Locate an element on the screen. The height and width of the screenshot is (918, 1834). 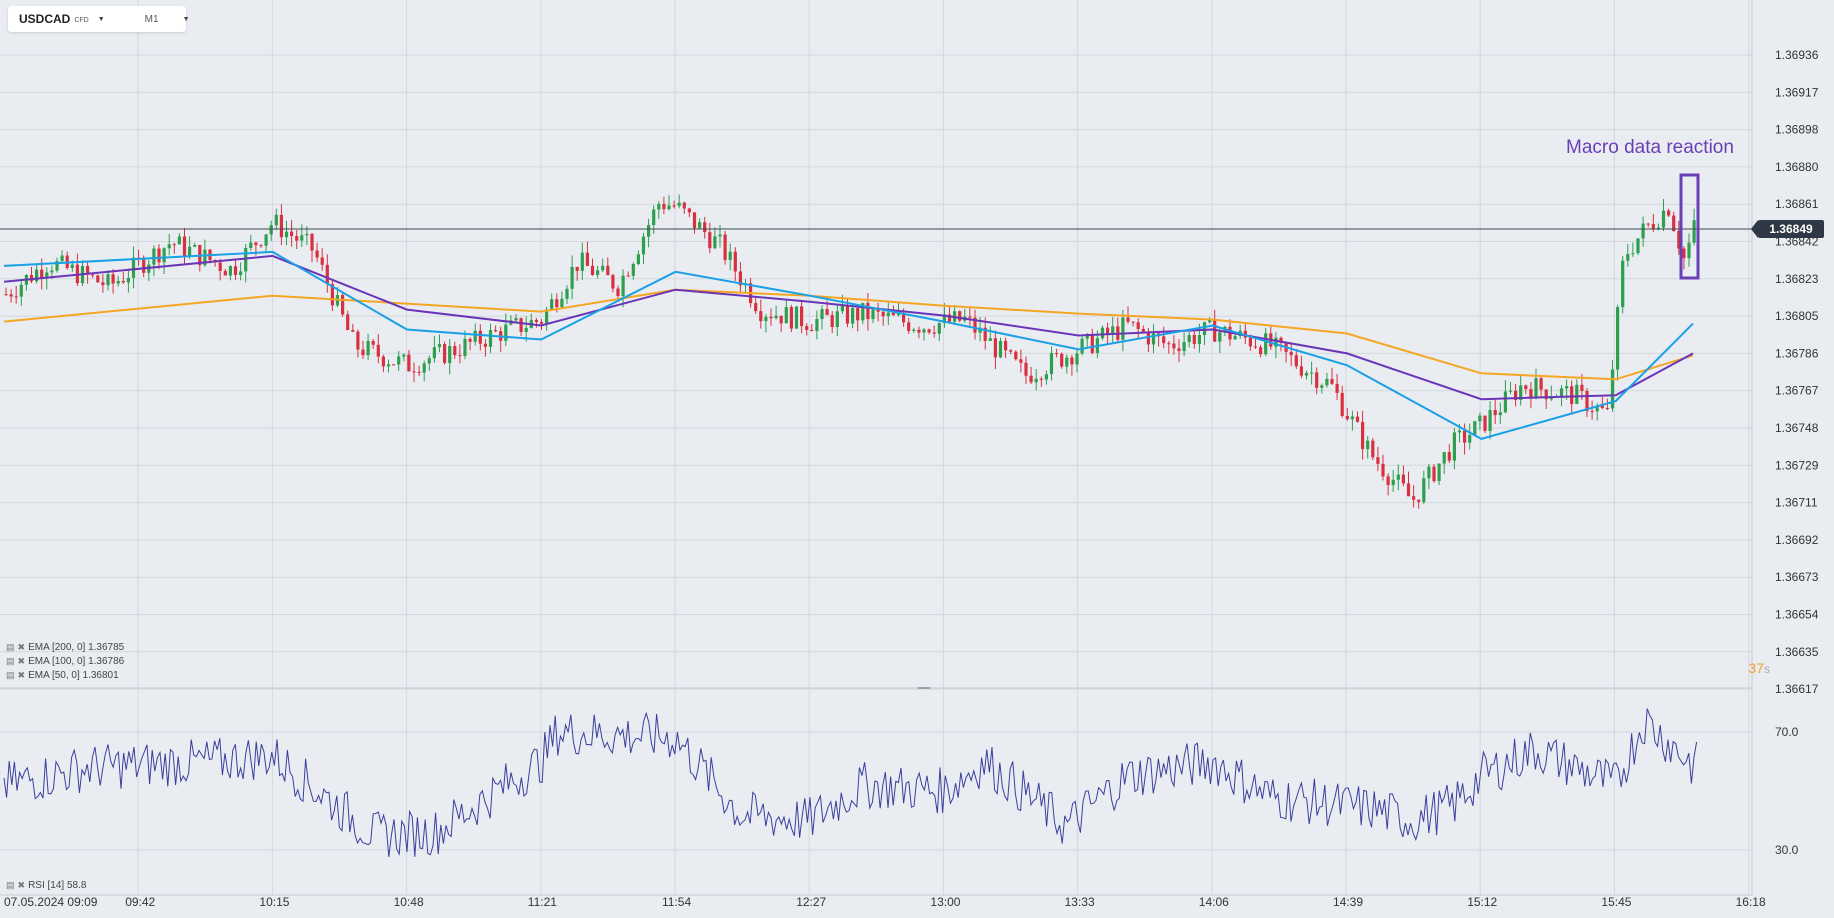
annotation-text: Macro data reaction is located at coordinates (1650, 147).